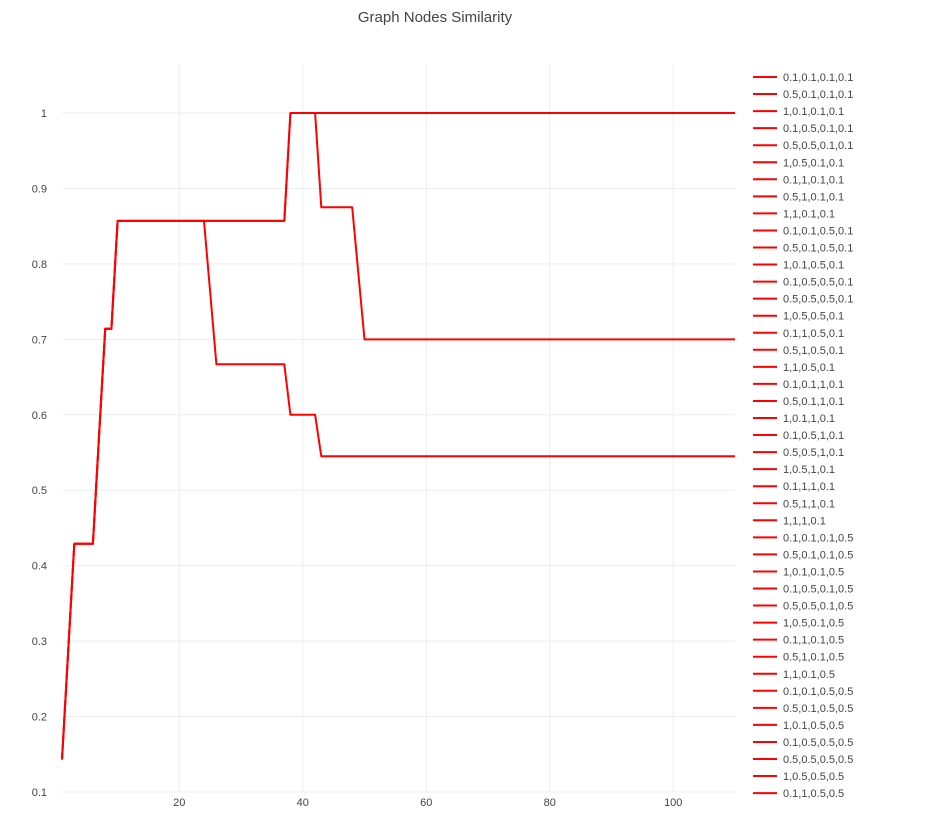 This screenshot has width=930, height=839. I want to click on legend-label: 0.1,1,1,0.1, so click(809, 487).